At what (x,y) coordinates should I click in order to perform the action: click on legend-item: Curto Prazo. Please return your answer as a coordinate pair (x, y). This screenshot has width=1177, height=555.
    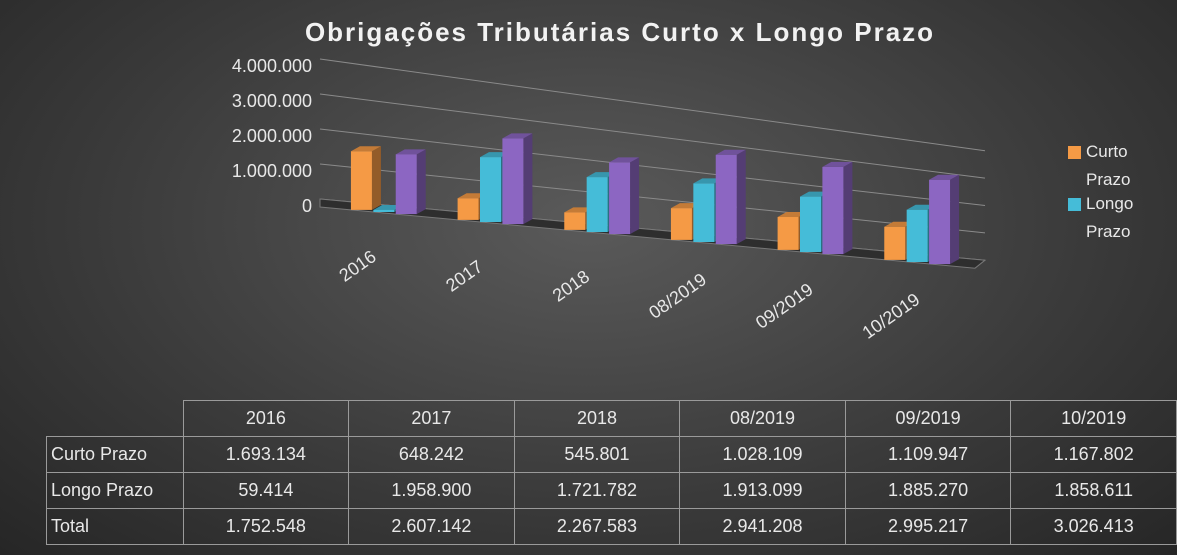
    Looking at the image, I should click on (1108, 166).